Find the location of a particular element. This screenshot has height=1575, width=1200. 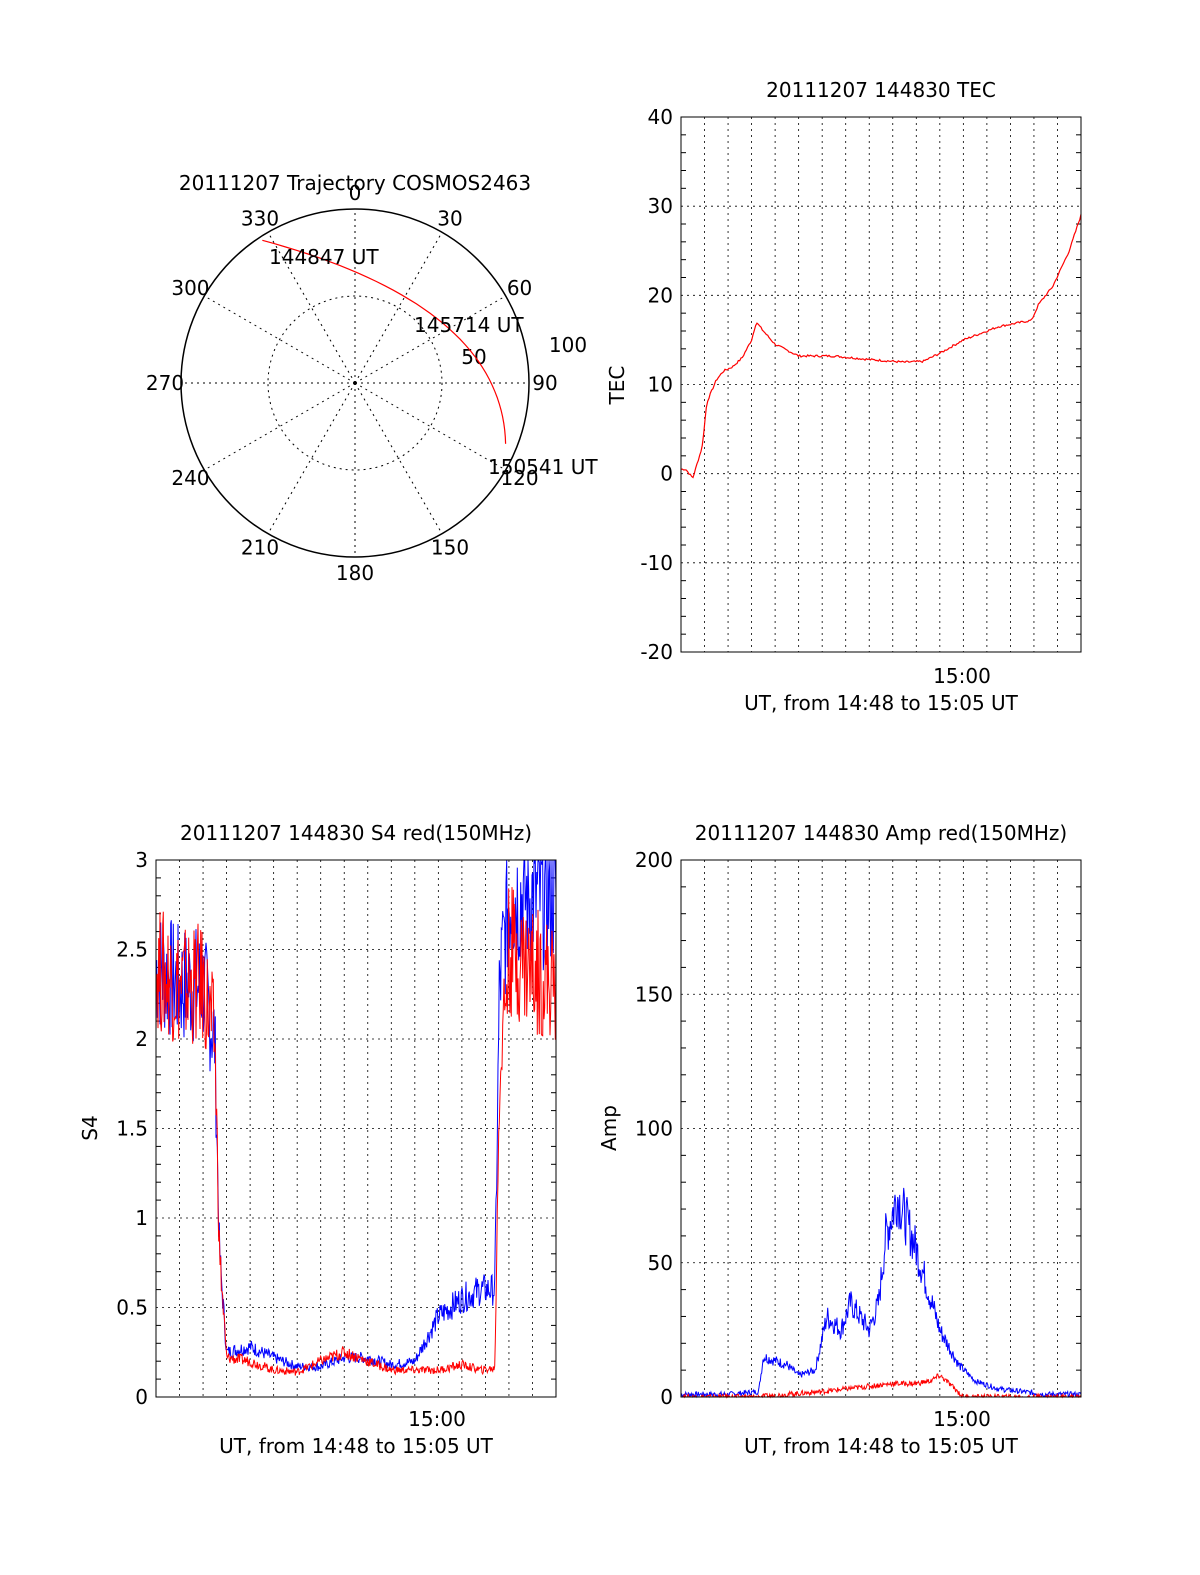

tec-ticks is located at coordinates (881, 384).